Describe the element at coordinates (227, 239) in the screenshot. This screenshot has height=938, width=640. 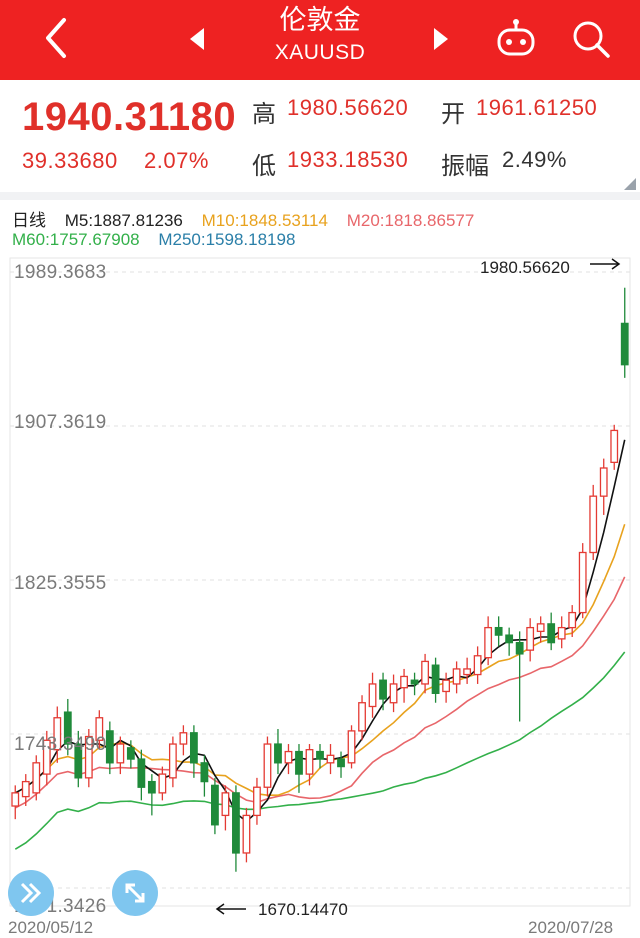
I see `ma250-value: M250:1598.18198` at that location.